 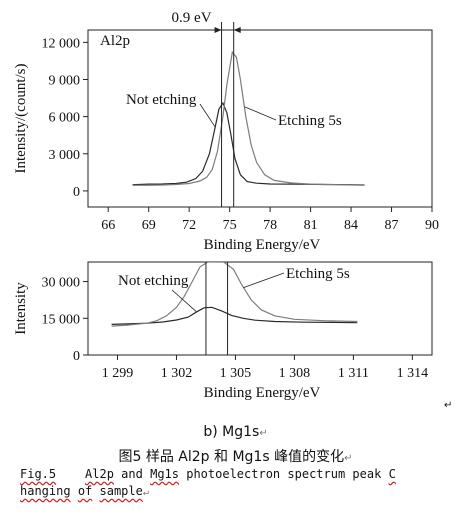 What do you see at coordinates (392, 474) in the screenshot?
I see `caption-en-word: C` at bounding box center [392, 474].